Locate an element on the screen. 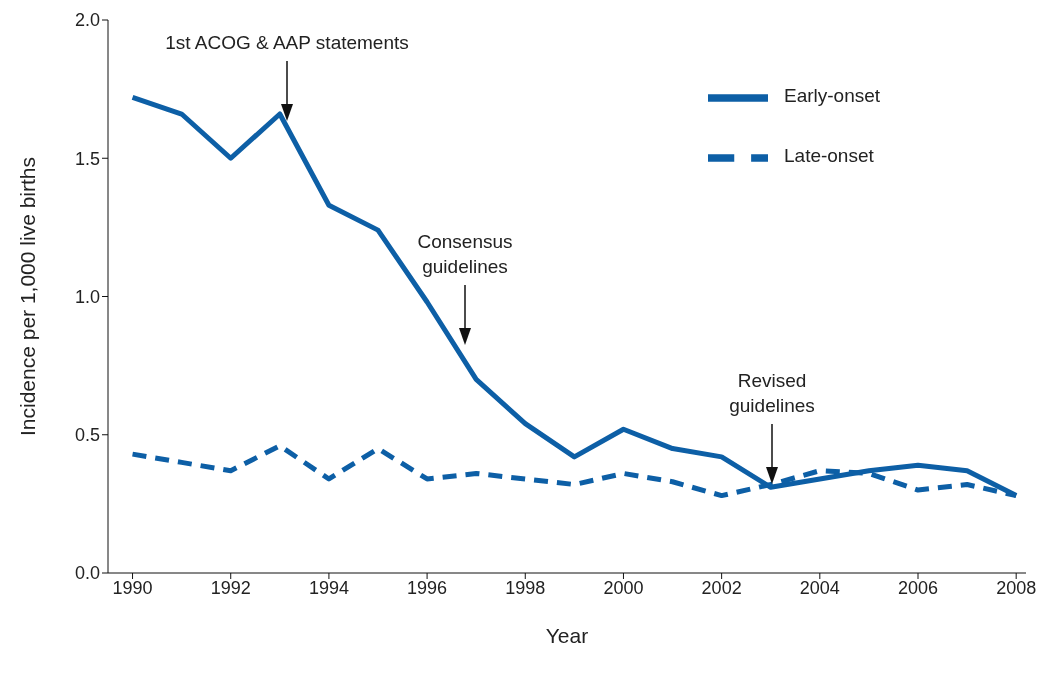 This screenshot has height=682, width=1047. x-tick-label: 2002 is located at coordinates (721, 587).